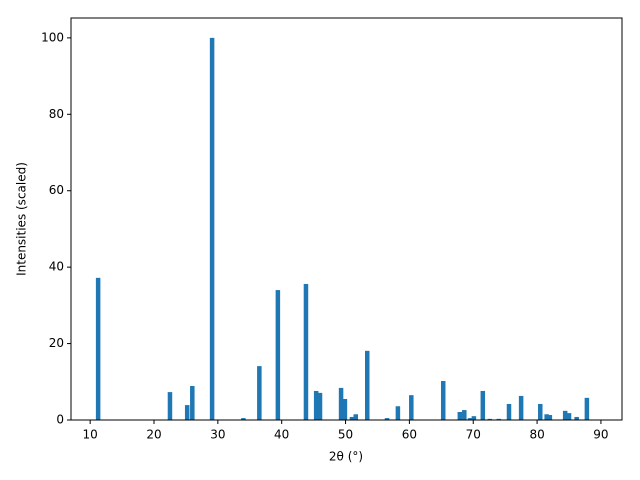  What do you see at coordinates (56, 114) in the screenshot?
I see `y-tick-label: 80` at bounding box center [56, 114].